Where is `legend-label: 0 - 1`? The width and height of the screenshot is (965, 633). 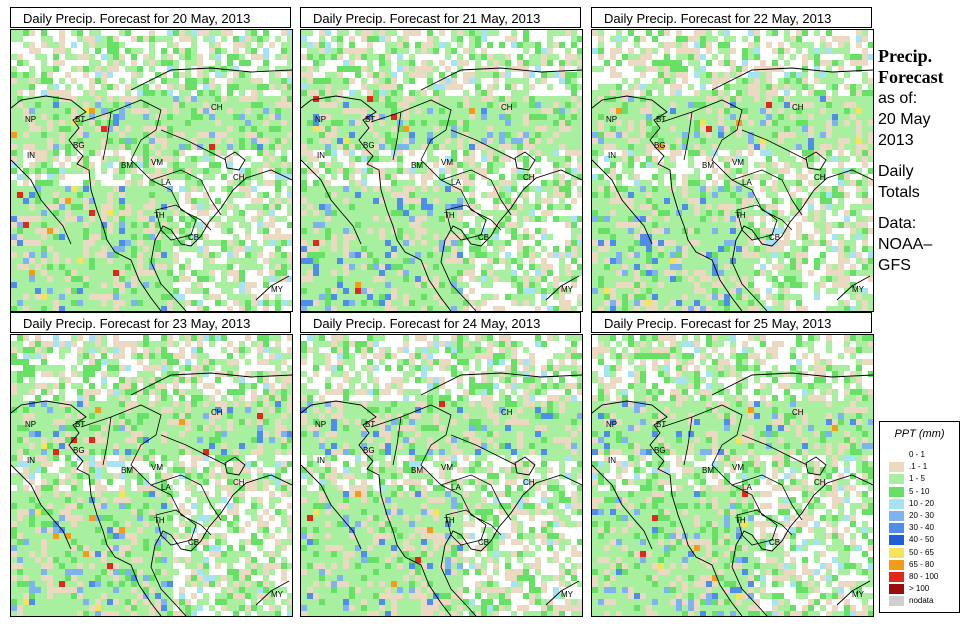 legend-label: 0 - 1 is located at coordinates (917, 454).